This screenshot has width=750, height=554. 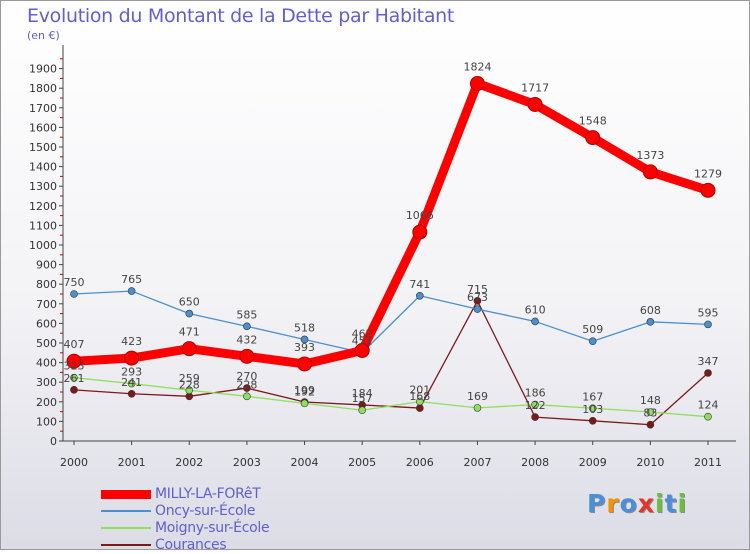 I want to click on data-label: 741, so click(x=419, y=284).